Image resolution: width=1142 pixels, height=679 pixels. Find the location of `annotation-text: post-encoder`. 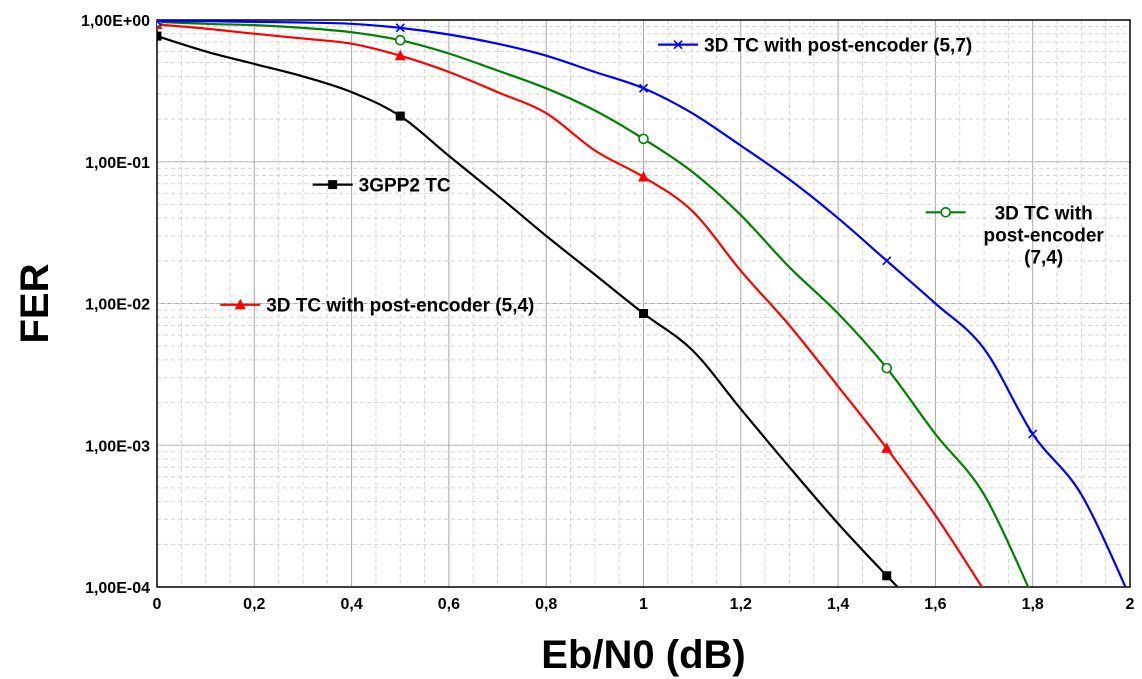

annotation-text: post-encoder is located at coordinates (1043, 235).